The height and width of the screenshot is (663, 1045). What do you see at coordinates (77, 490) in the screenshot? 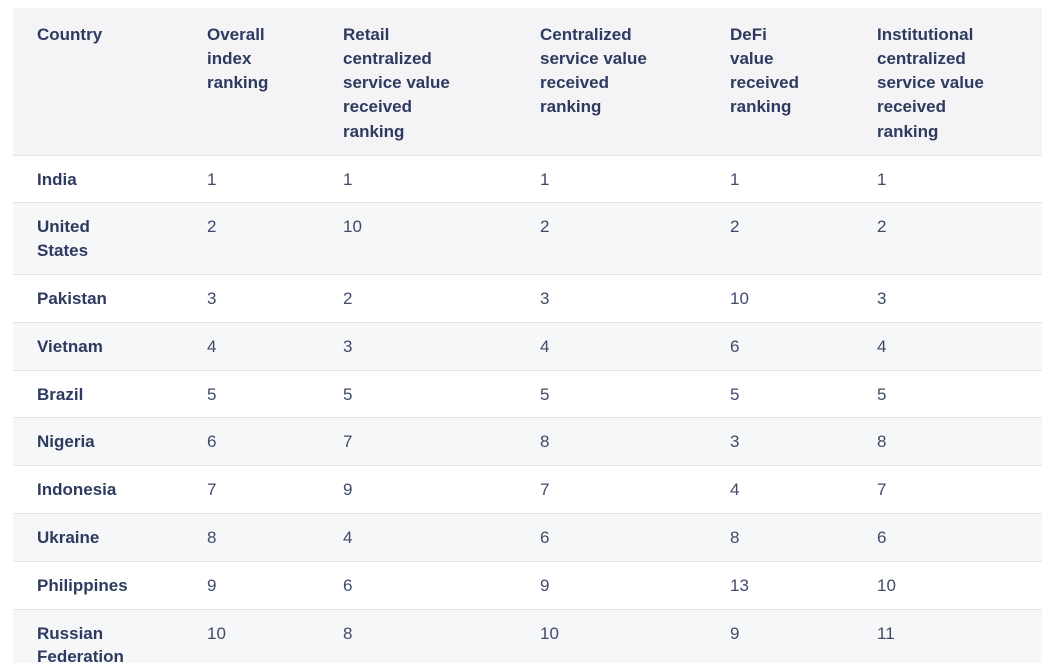
I see `country-name: Indonesia` at bounding box center [77, 490].